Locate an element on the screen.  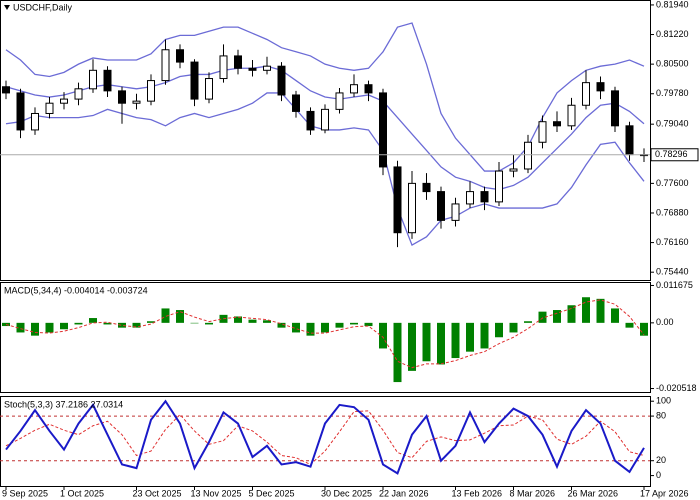
x-tick-label: 1 Oct 2025 is located at coordinates (82, 493).